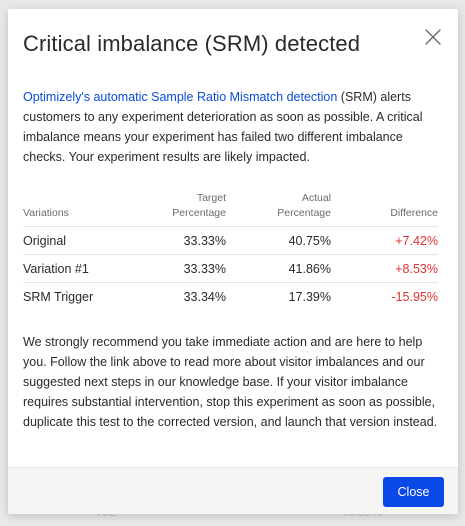 The height and width of the screenshot is (526, 465). I want to click on actual-percentage: 41.86%, so click(278, 268).